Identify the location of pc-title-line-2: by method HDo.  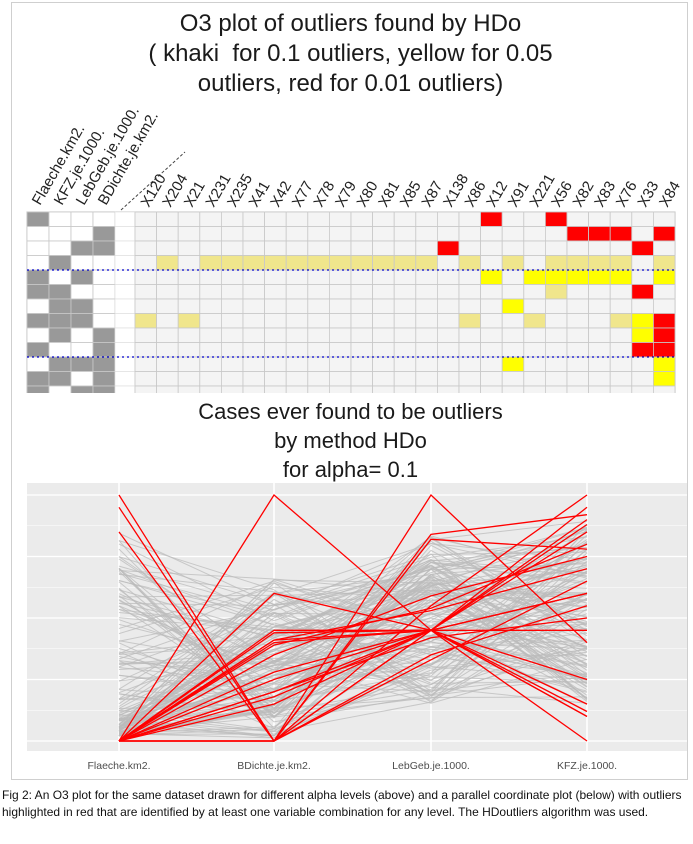
(350, 440).